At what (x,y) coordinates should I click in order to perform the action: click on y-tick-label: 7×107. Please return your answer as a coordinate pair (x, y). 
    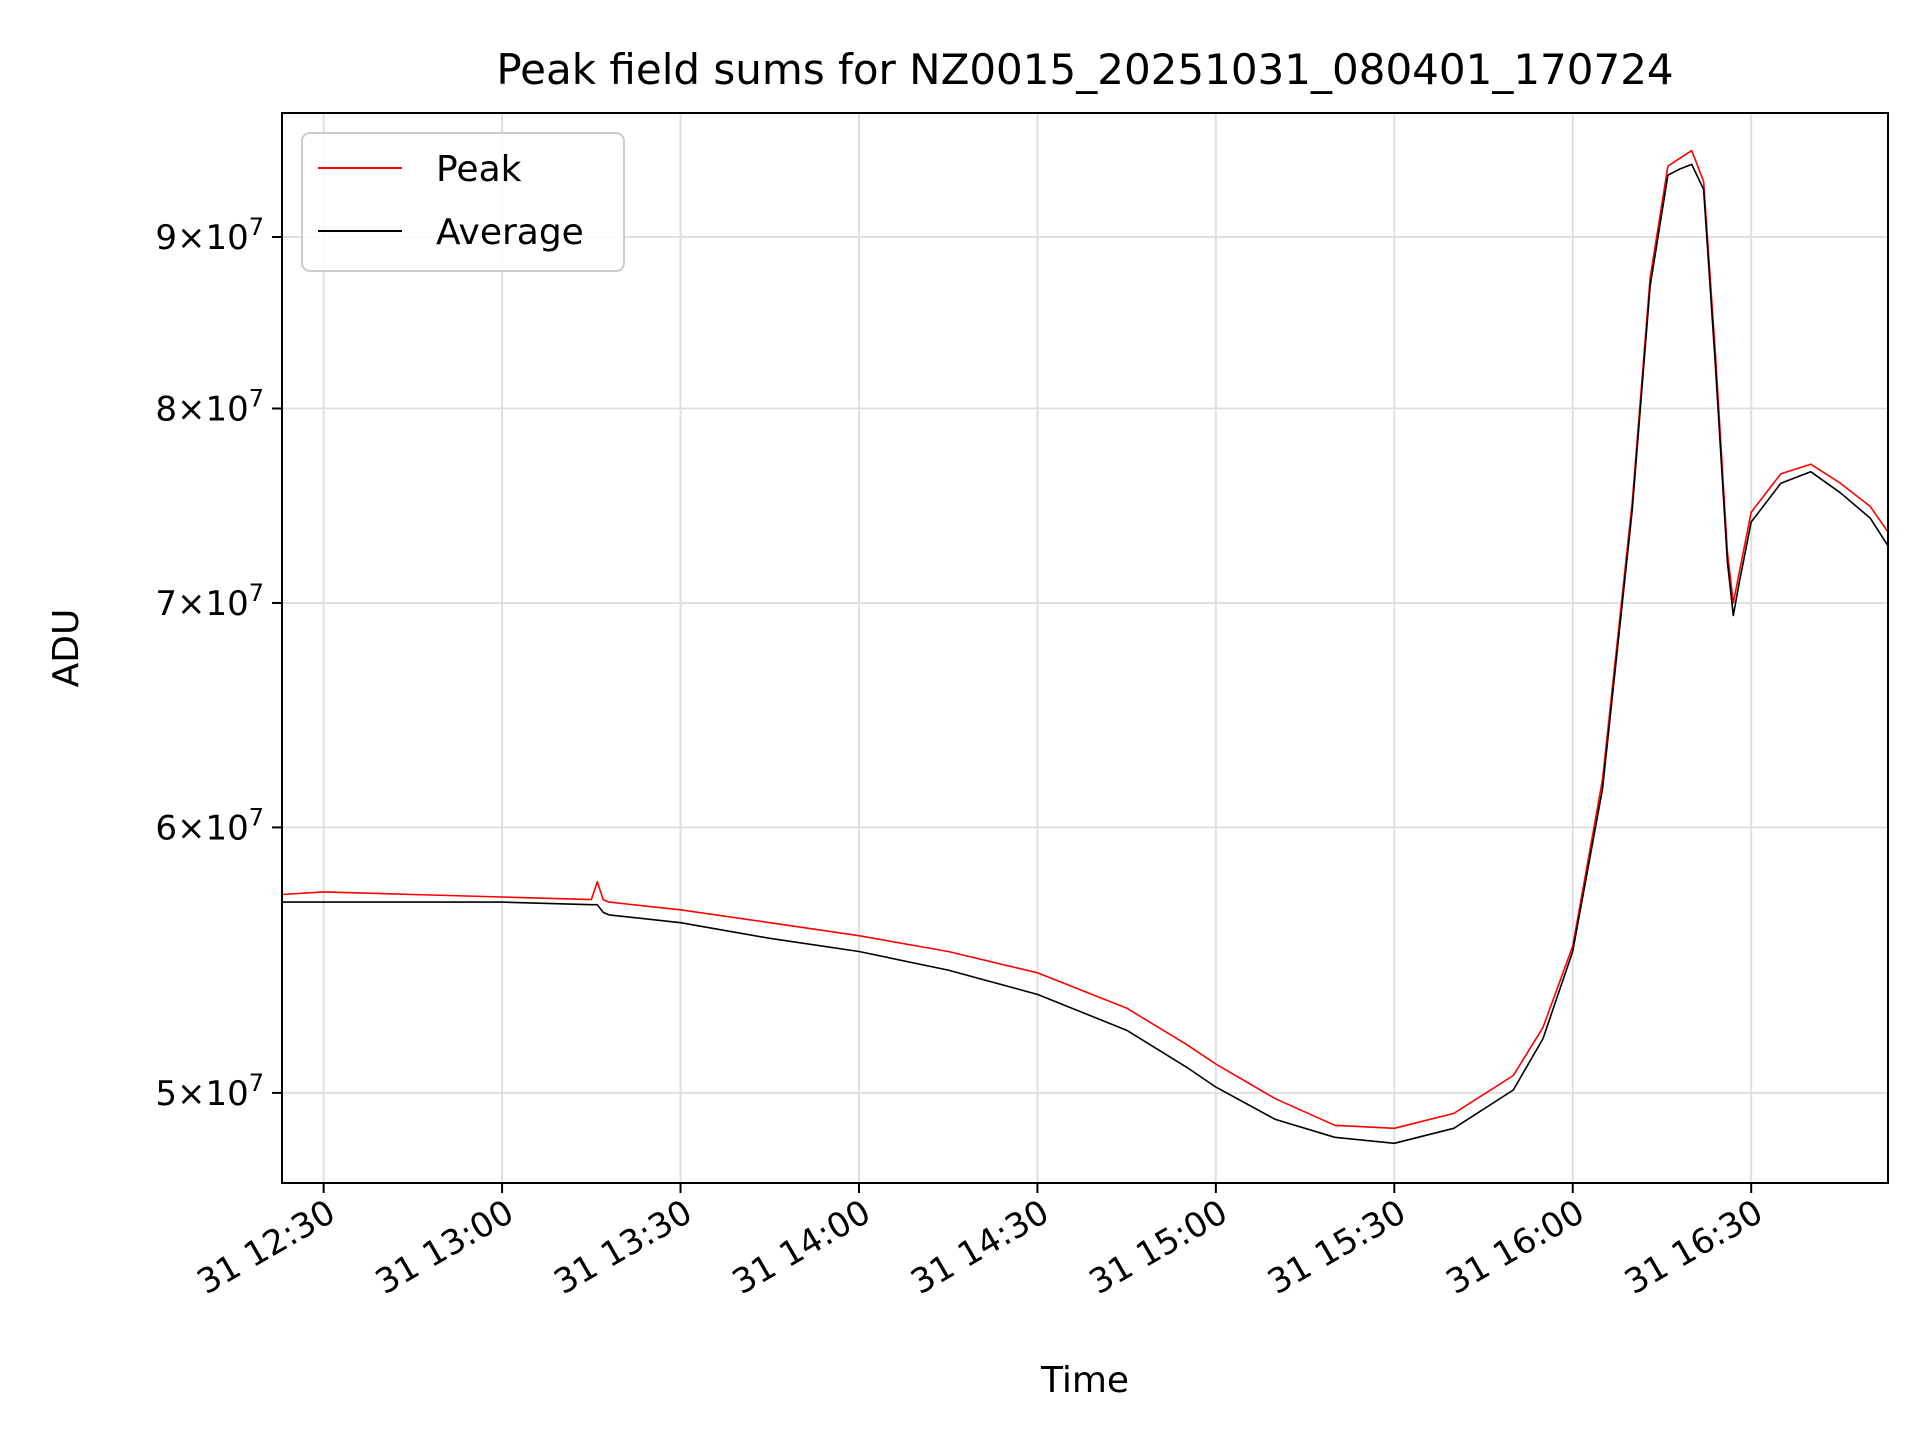
    Looking at the image, I should click on (209, 601).